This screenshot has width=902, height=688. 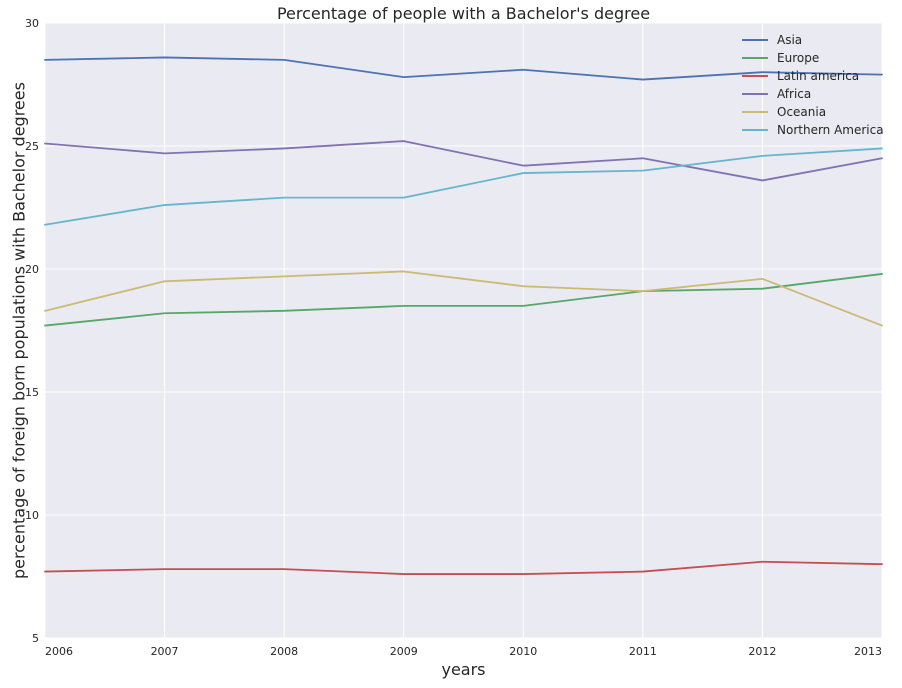 What do you see at coordinates (794, 94) in the screenshot?
I see `legend-label: Africa` at bounding box center [794, 94].